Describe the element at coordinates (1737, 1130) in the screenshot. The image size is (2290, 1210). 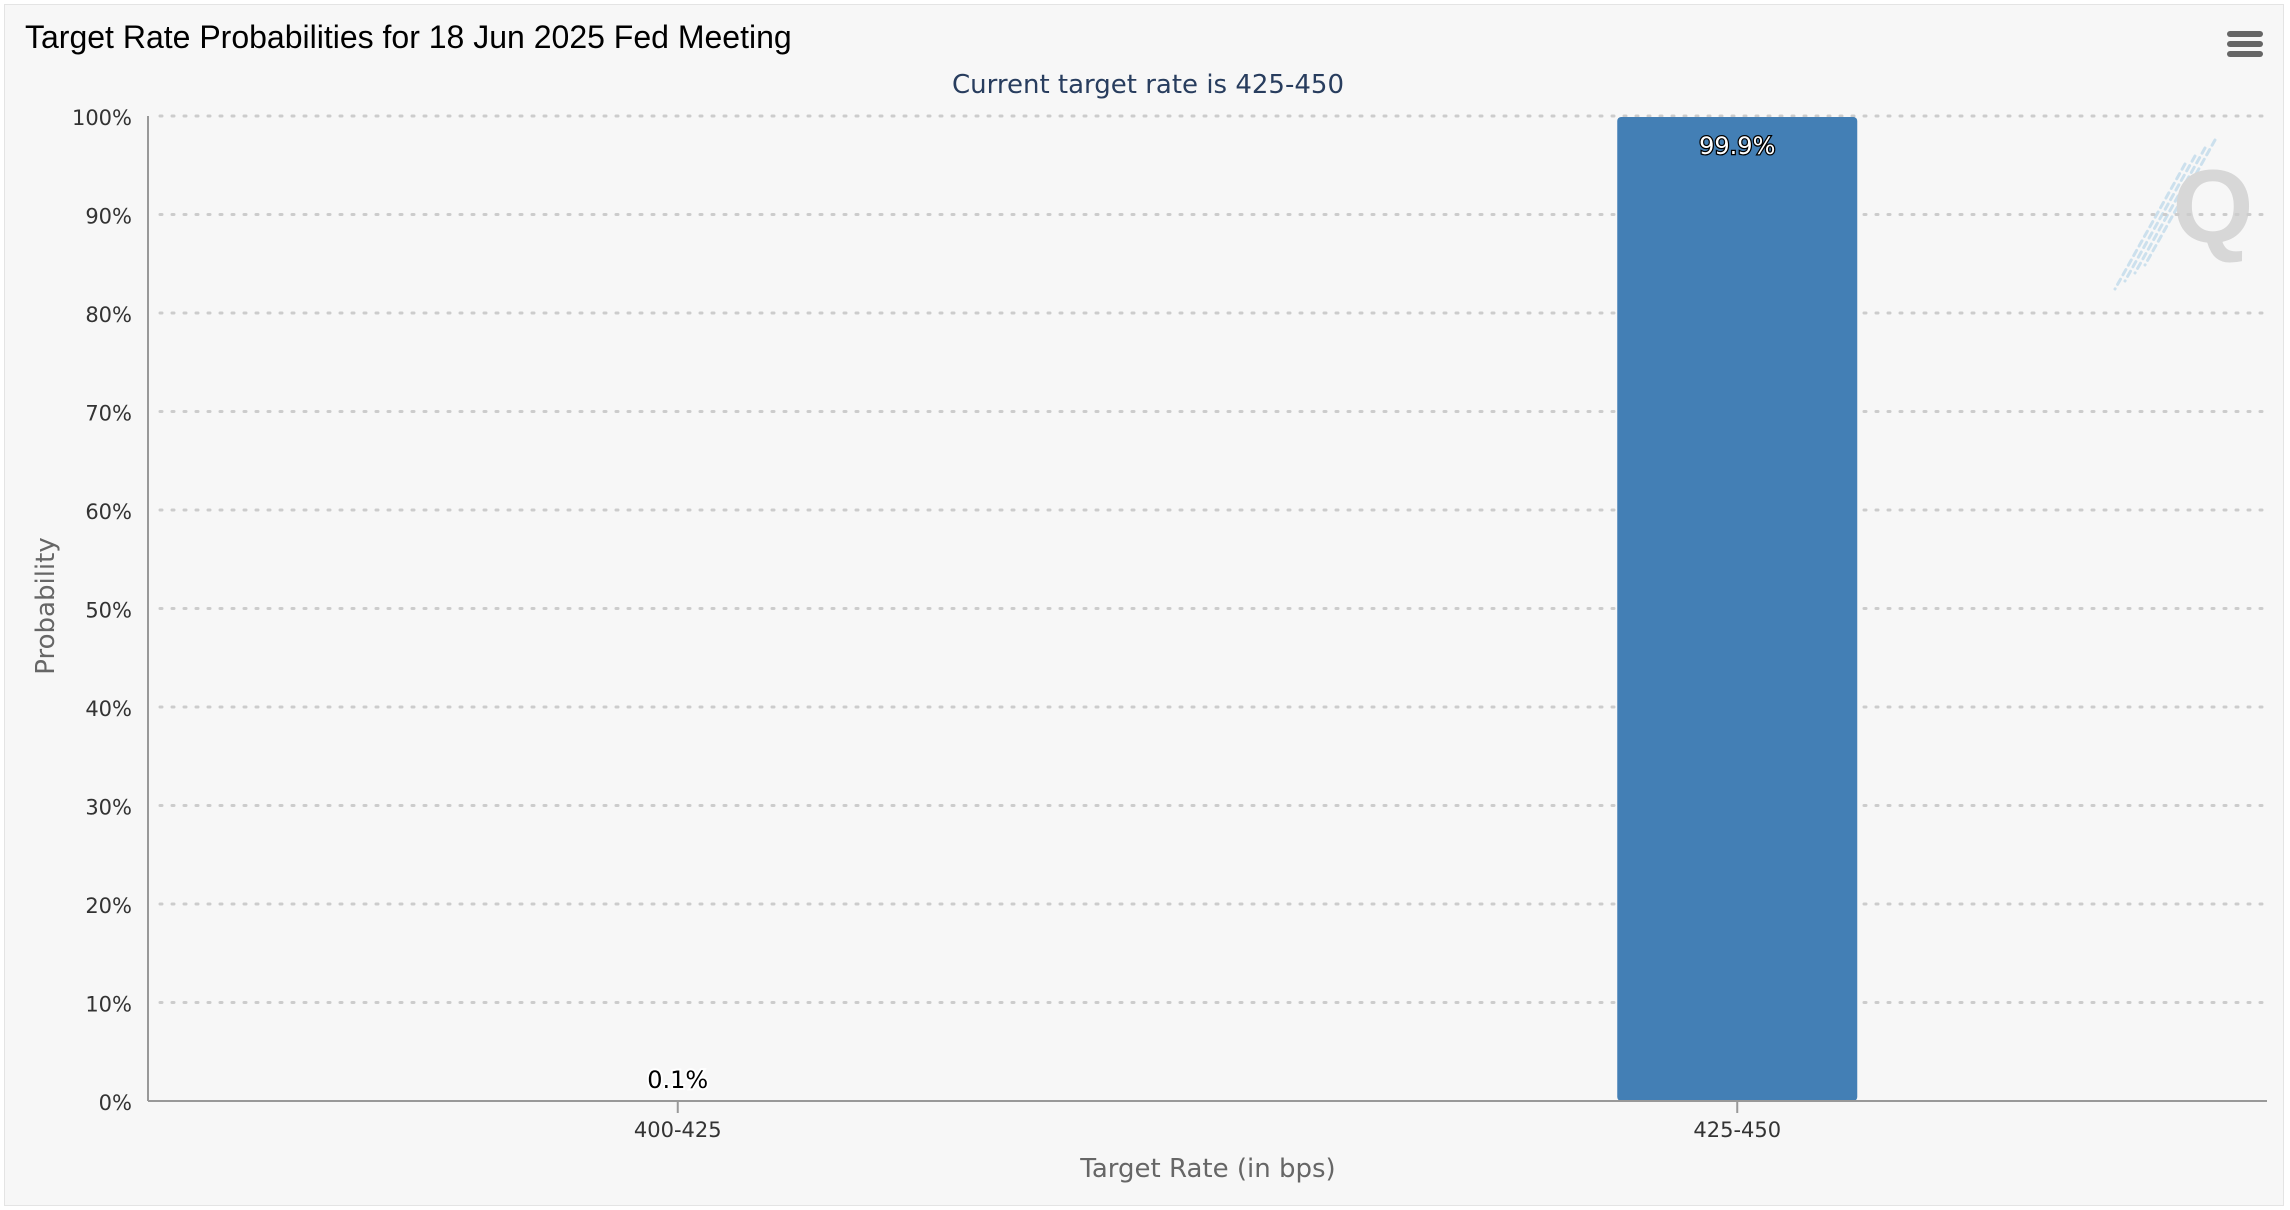
I see `x-tick-label-425-450: 425-450` at that location.